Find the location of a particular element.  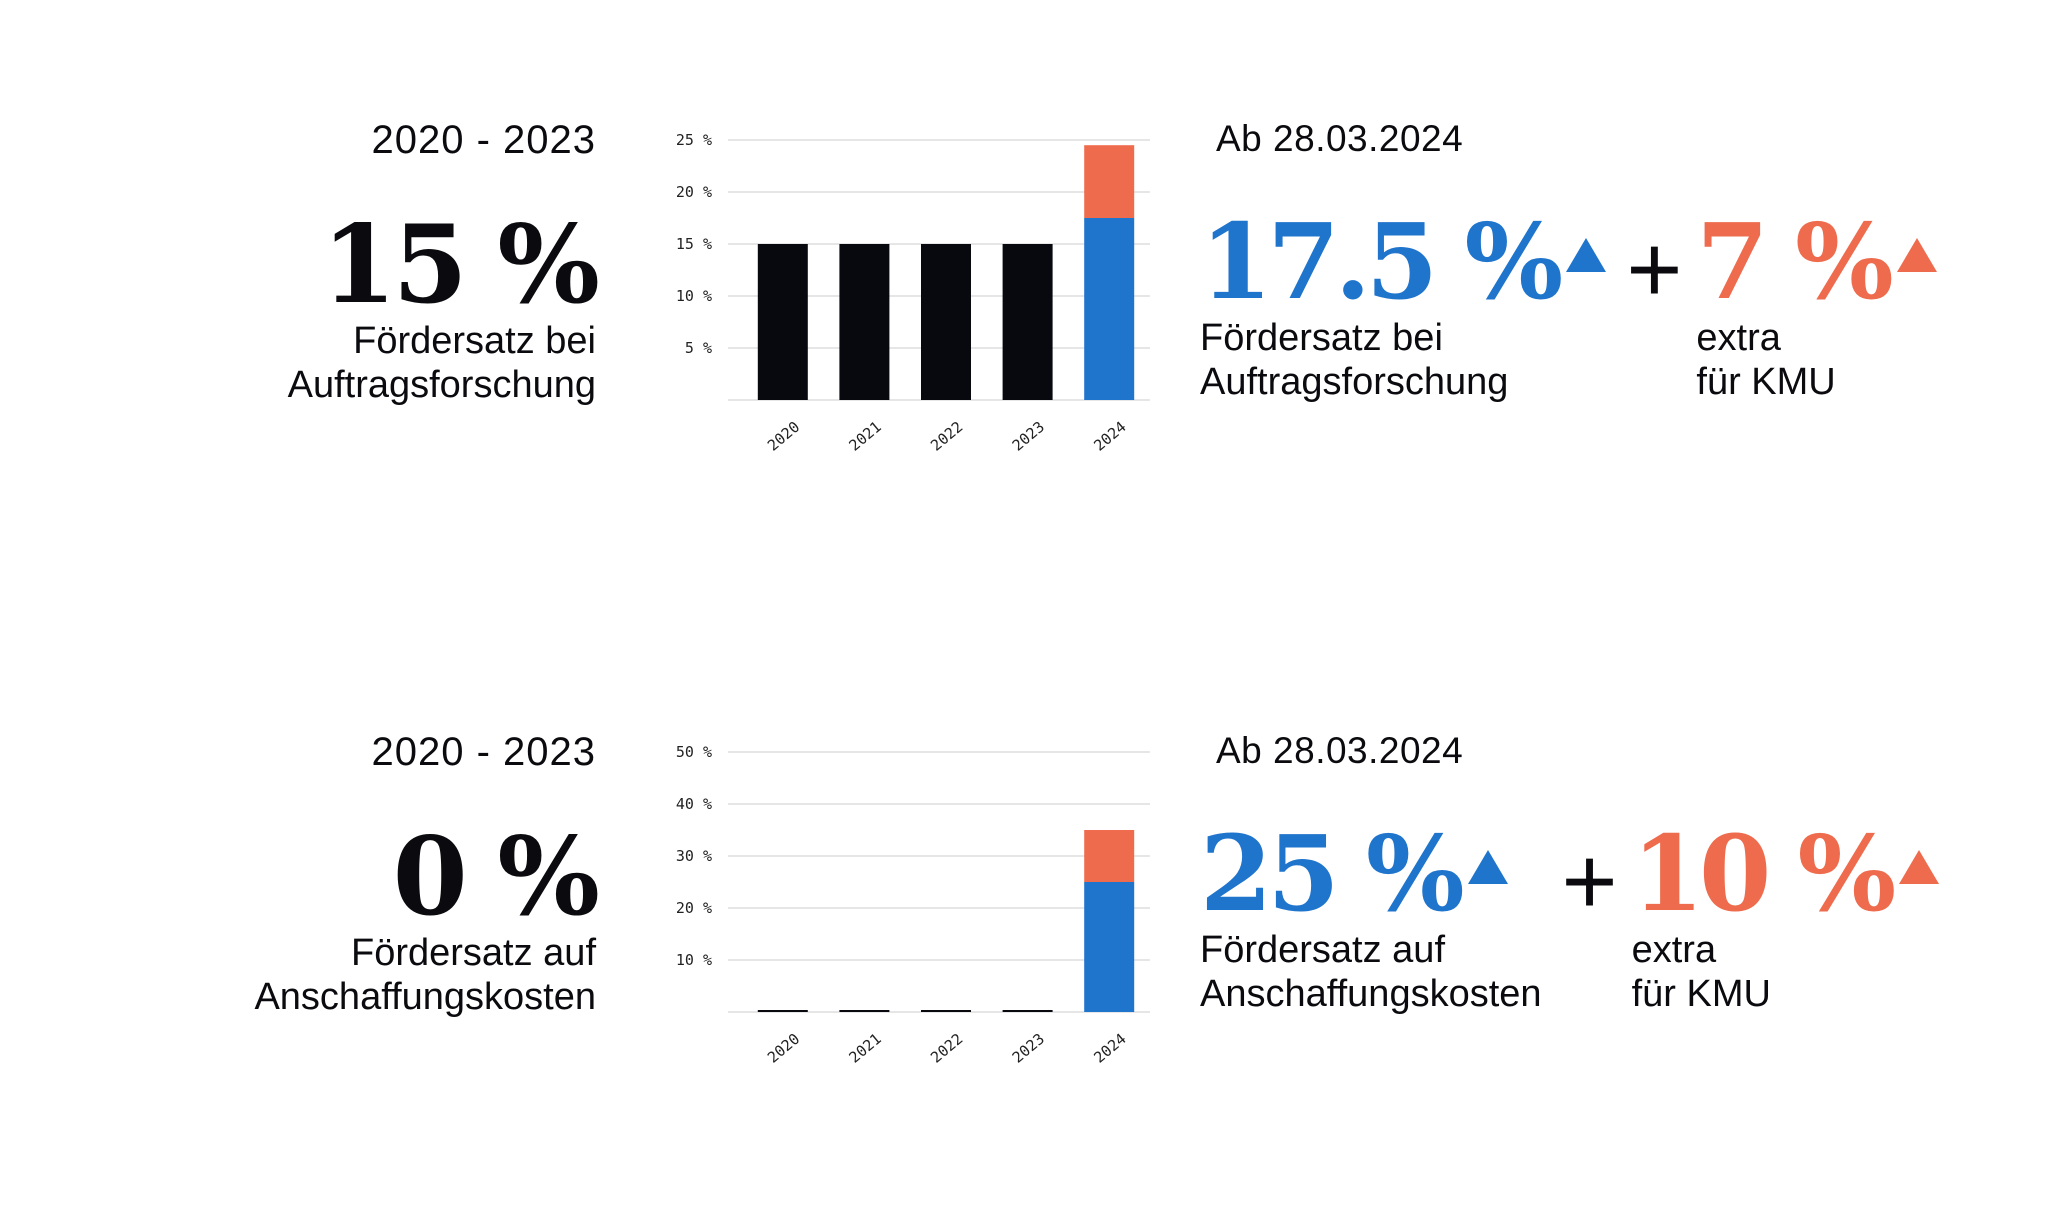

y-tick-label: 25 % is located at coordinates (694, 140).